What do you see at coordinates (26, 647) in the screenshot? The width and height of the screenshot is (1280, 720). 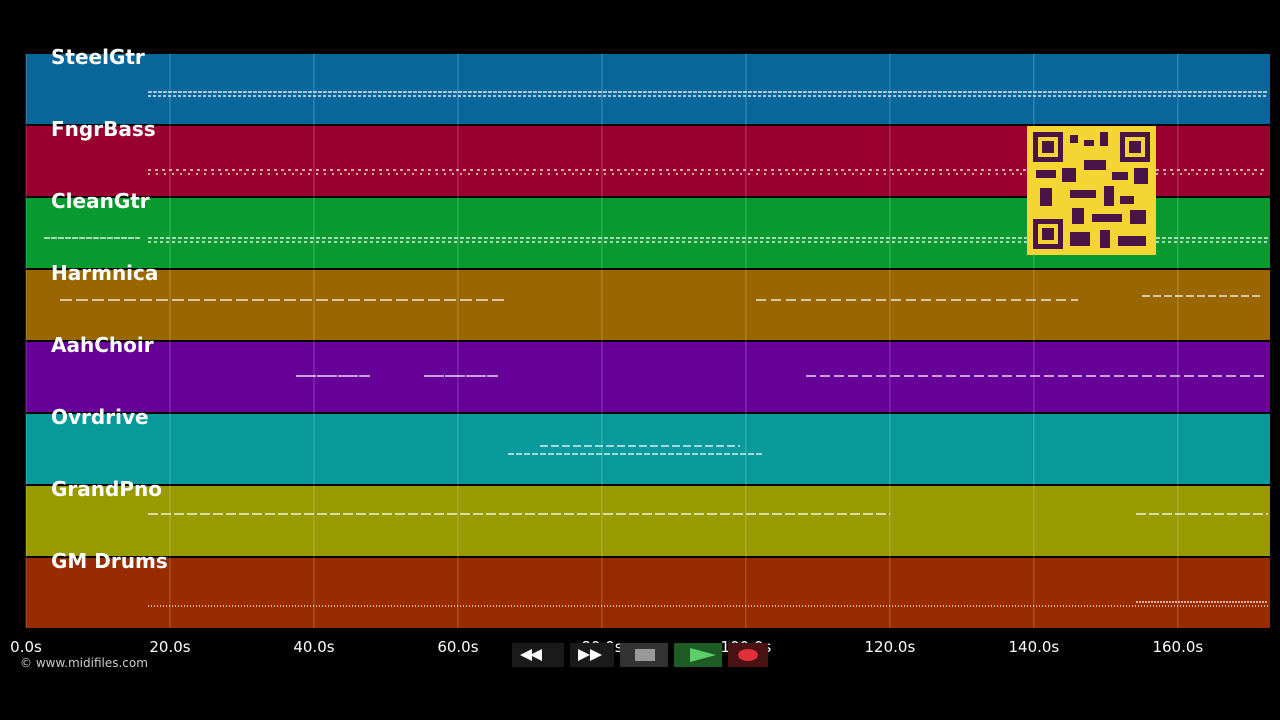 I see `tick-label: 0.0s` at bounding box center [26, 647].